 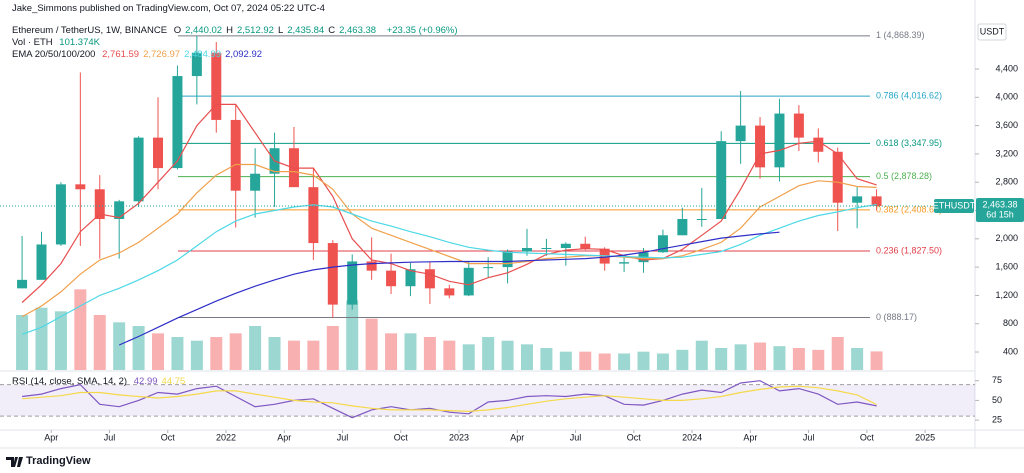 I want to click on symbol-tag-label: ETHUSDT, so click(x=954, y=205).